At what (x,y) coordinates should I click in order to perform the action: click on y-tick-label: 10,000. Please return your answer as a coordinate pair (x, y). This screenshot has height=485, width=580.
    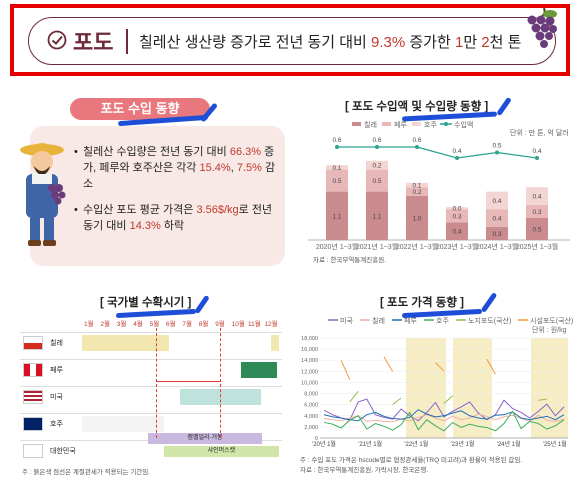
    Looking at the image, I should click on (309, 383).